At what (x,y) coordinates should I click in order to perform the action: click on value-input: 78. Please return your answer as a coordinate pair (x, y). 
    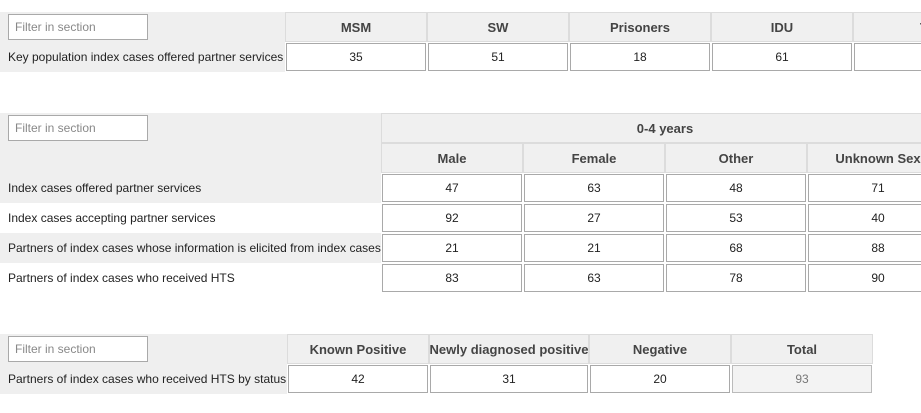
    Looking at the image, I should click on (736, 278).